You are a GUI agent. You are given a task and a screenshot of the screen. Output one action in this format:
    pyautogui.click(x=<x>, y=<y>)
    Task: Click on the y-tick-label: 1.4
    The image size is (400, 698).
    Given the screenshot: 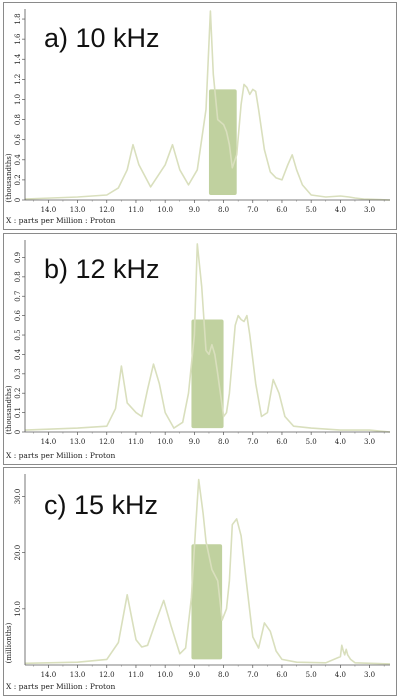 What is the action you would take?
    pyautogui.click(x=18, y=59)
    